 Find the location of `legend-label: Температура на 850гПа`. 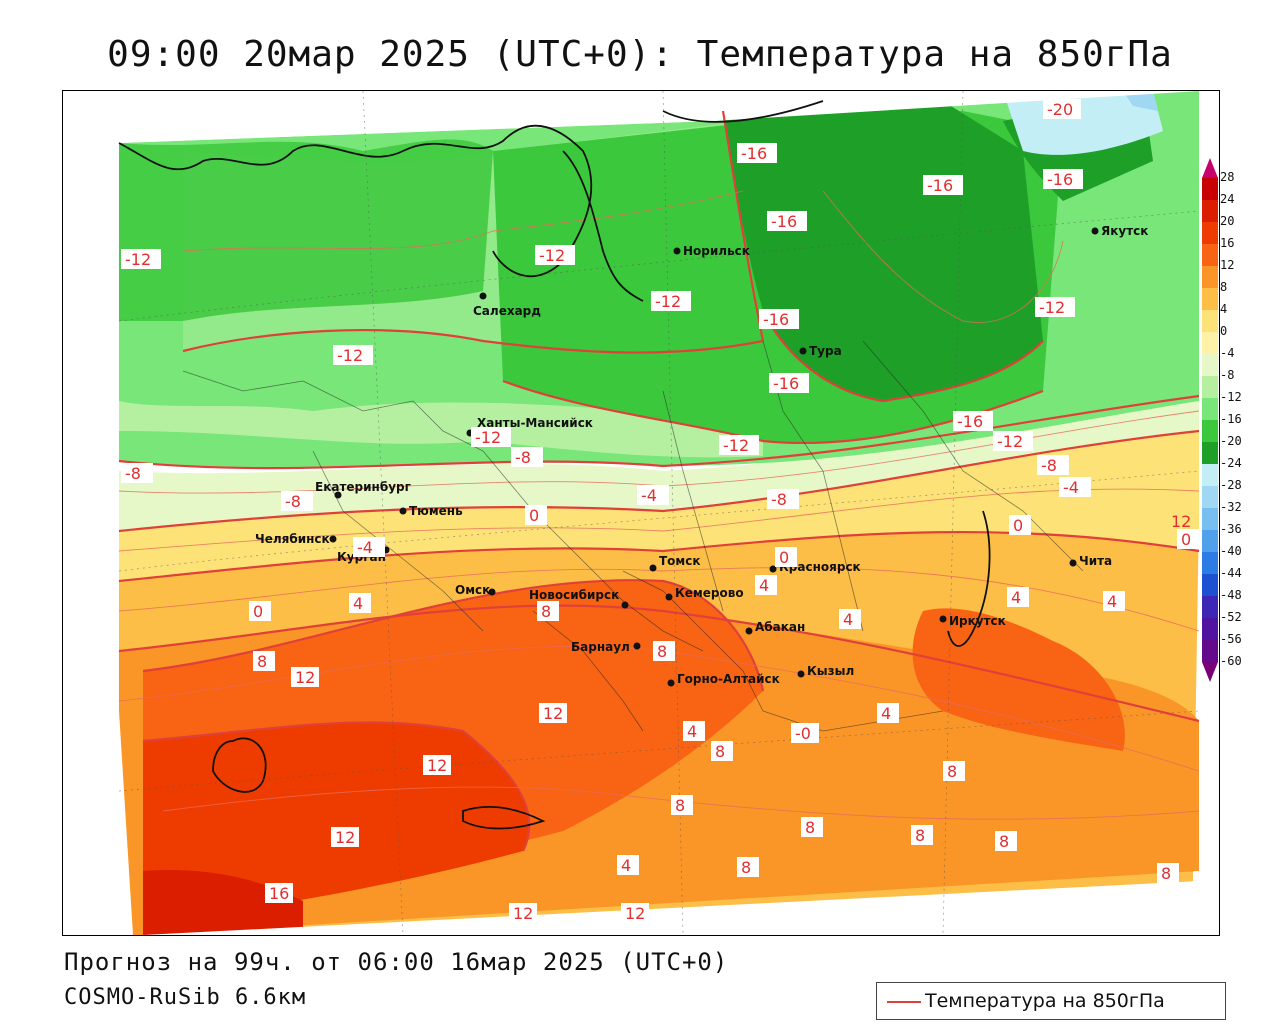

legend-label: Температура на 850гПа is located at coordinates (1045, 1001).